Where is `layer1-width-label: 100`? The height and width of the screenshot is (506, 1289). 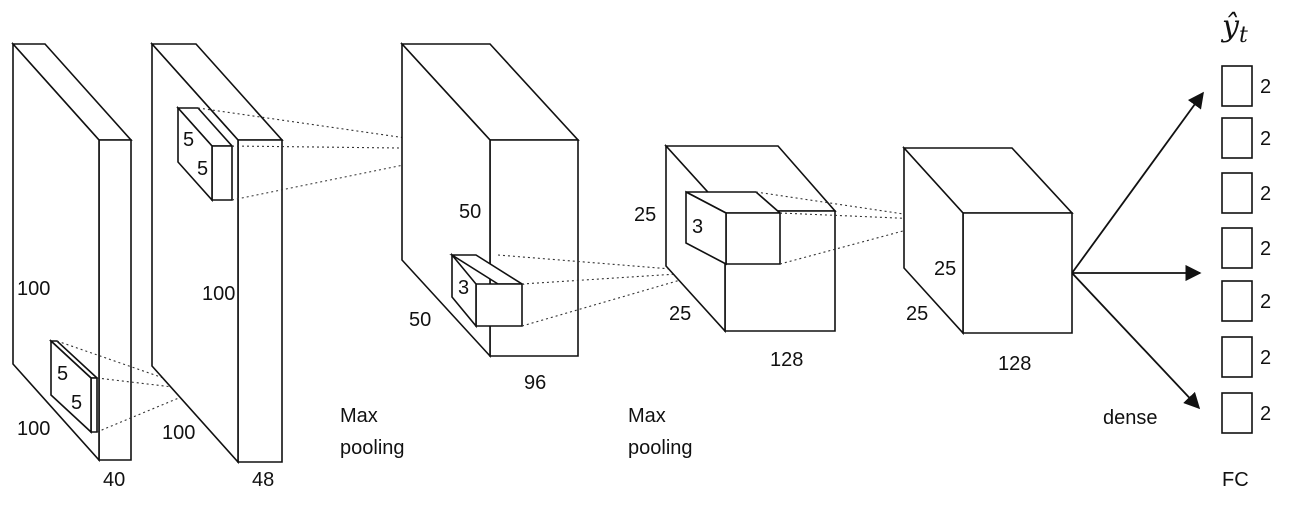
layer1-width-label: 100 is located at coordinates (33, 429).